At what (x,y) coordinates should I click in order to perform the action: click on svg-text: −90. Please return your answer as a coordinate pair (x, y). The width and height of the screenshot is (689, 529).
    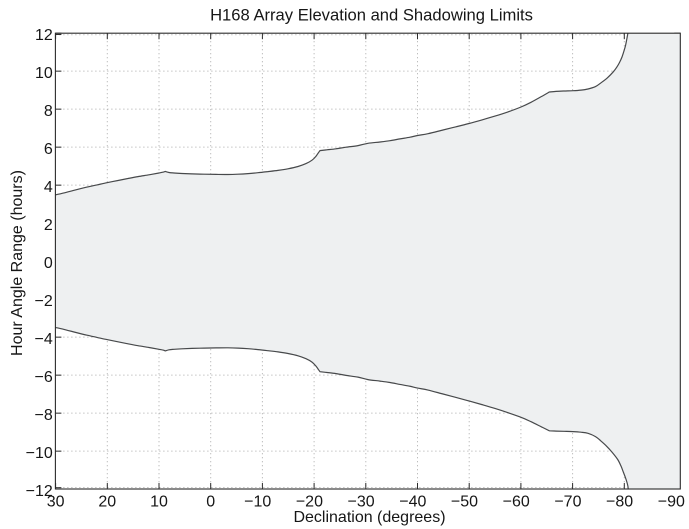
    Looking at the image, I should click on (671, 502).